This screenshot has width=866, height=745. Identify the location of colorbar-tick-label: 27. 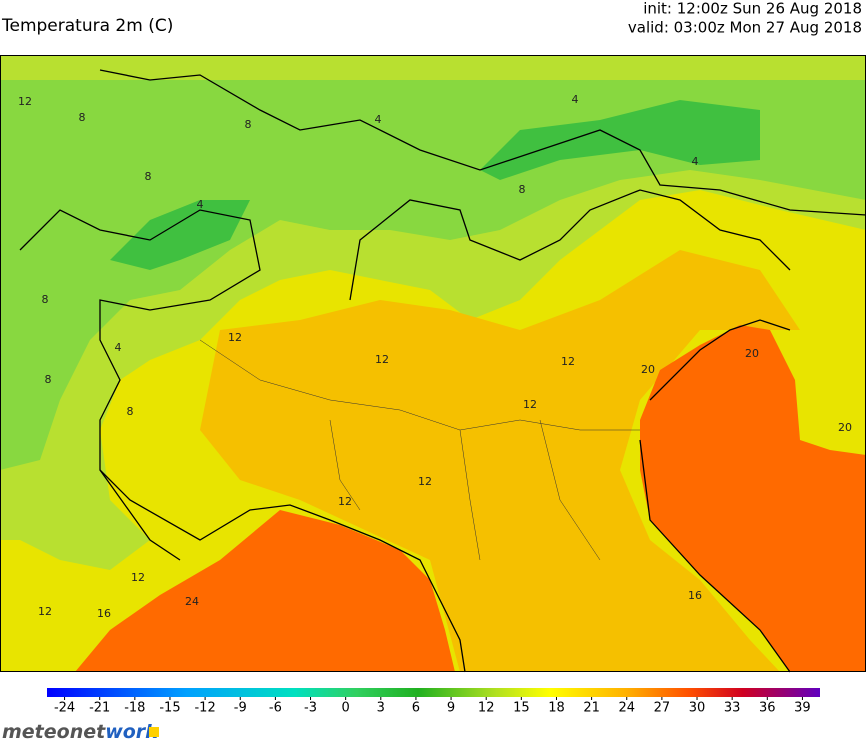
(662, 708).